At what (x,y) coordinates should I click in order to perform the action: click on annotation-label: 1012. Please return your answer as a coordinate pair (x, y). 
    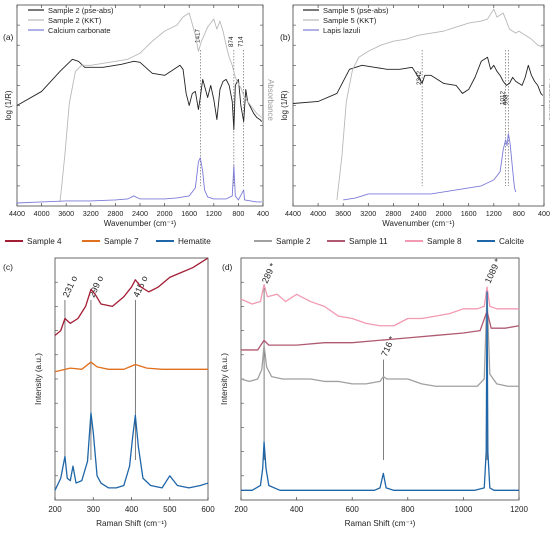
    Looking at the image, I should click on (503, 97).